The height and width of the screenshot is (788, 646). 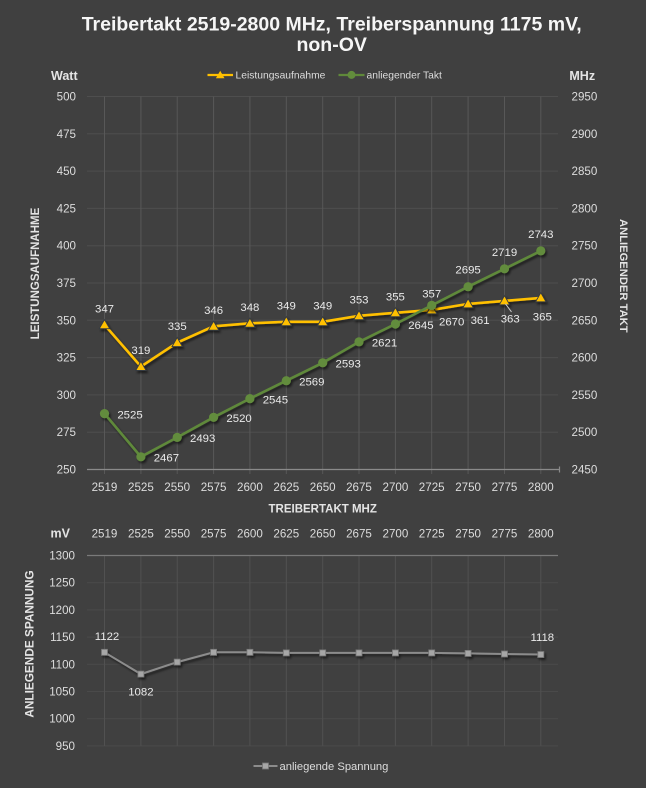 I want to click on svg-text: 325, so click(x=66, y=358).